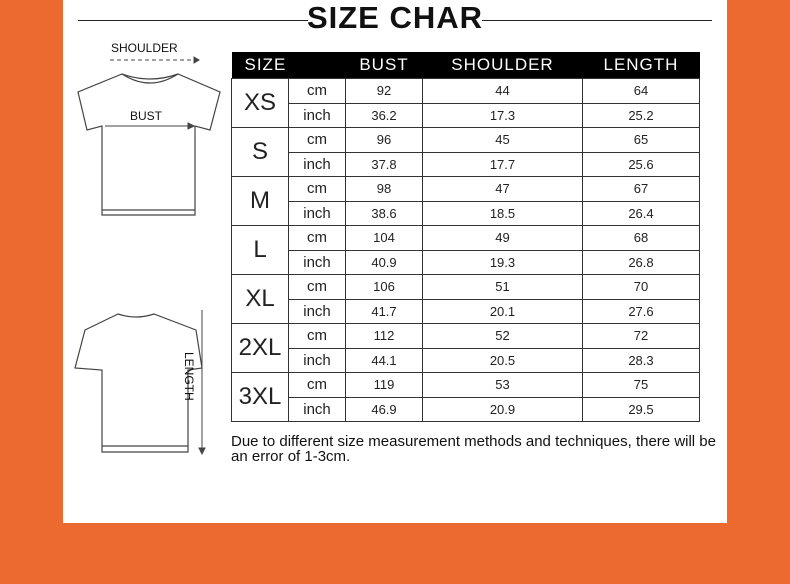 This screenshot has height=584, width=790. I want to click on table-row: inch 40.9 19.3 26.8, so click(466, 262).